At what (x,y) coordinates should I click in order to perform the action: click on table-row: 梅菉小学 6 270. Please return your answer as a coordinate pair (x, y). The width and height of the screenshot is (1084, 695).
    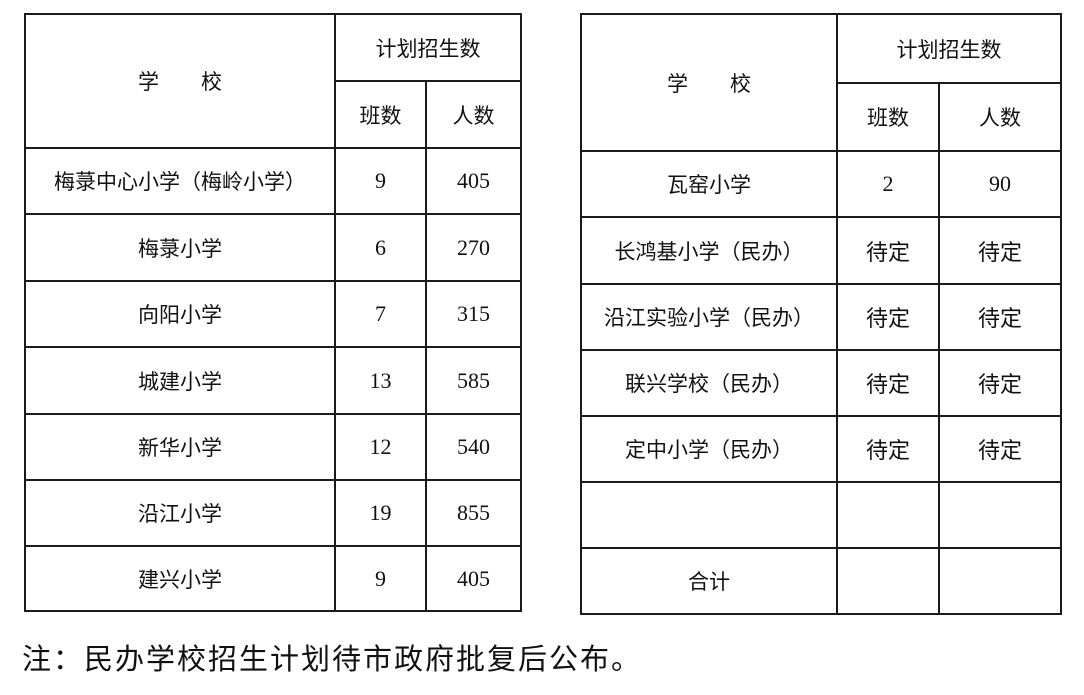
    Looking at the image, I should click on (273, 247).